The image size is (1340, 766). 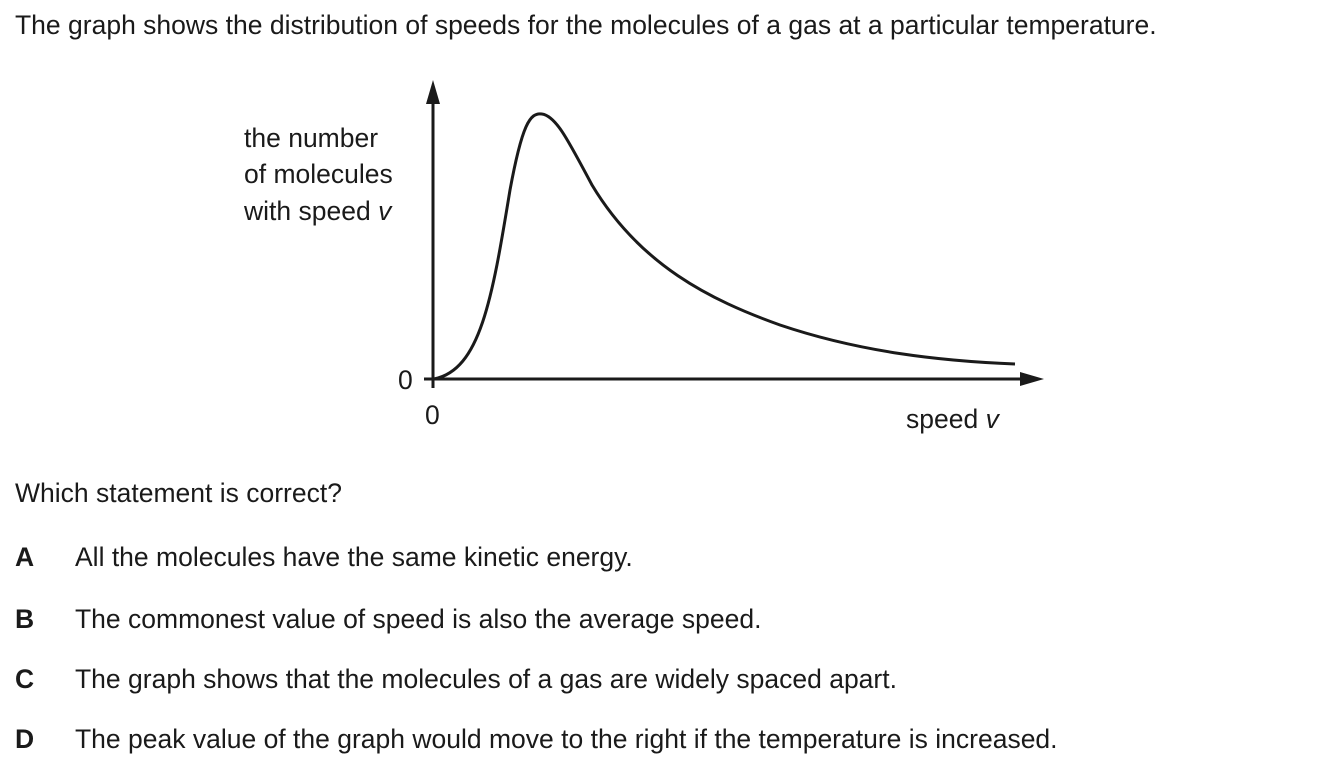 What do you see at coordinates (178, 493) in the screenshot?
I see `question-text: Which statement is correct?` at bounding box center [178, 493].